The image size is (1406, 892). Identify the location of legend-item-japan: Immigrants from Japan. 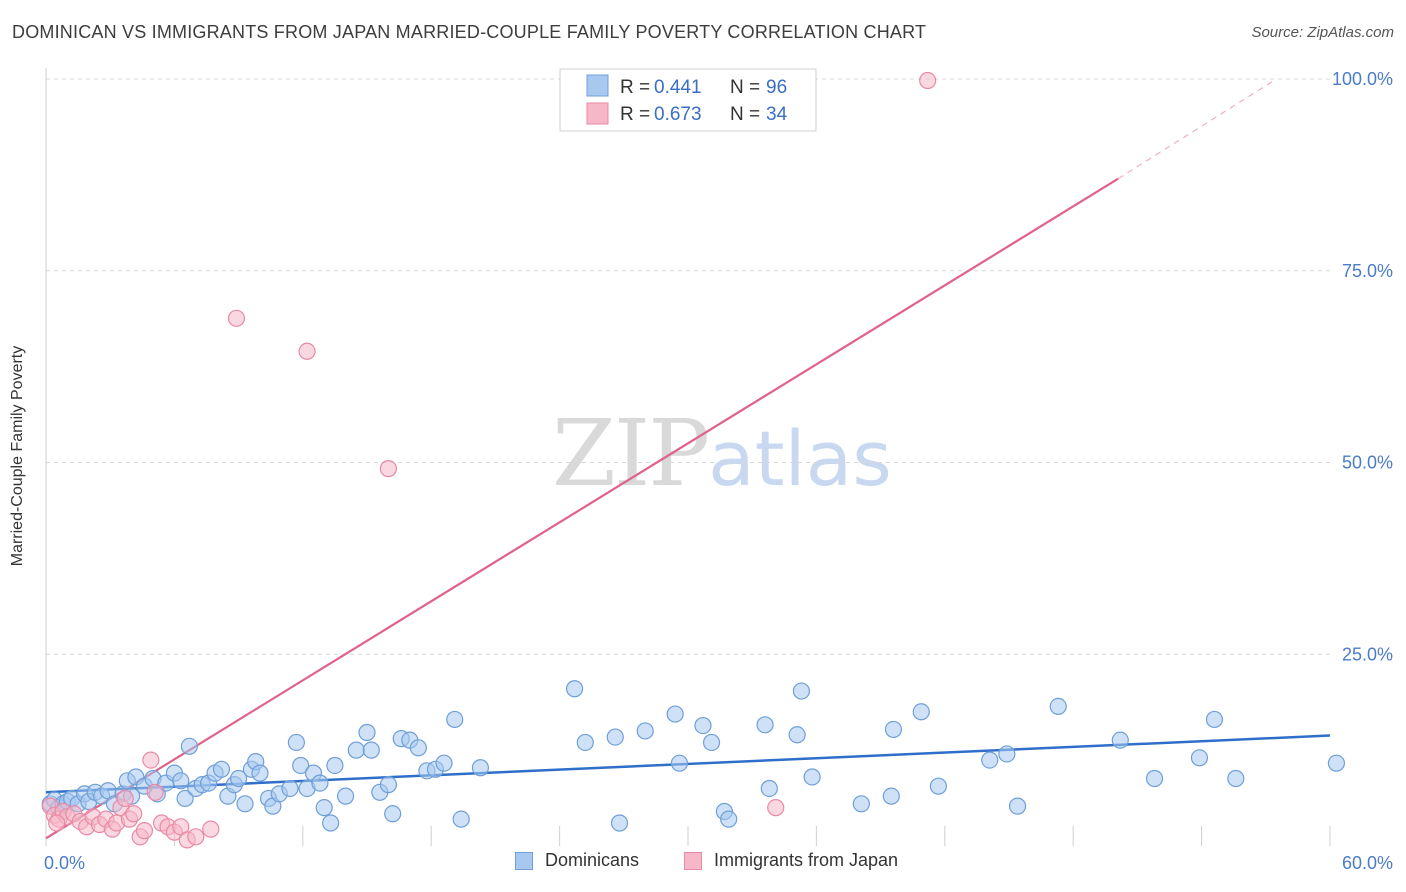
(791, 860).